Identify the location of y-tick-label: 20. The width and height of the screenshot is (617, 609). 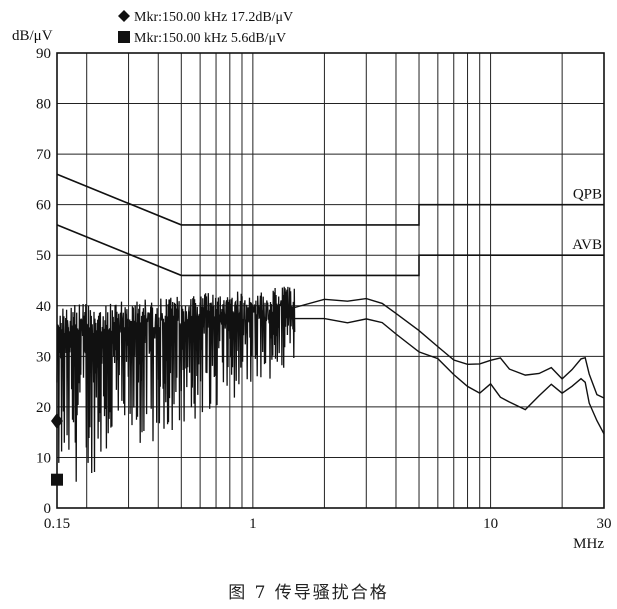
(43, 408).